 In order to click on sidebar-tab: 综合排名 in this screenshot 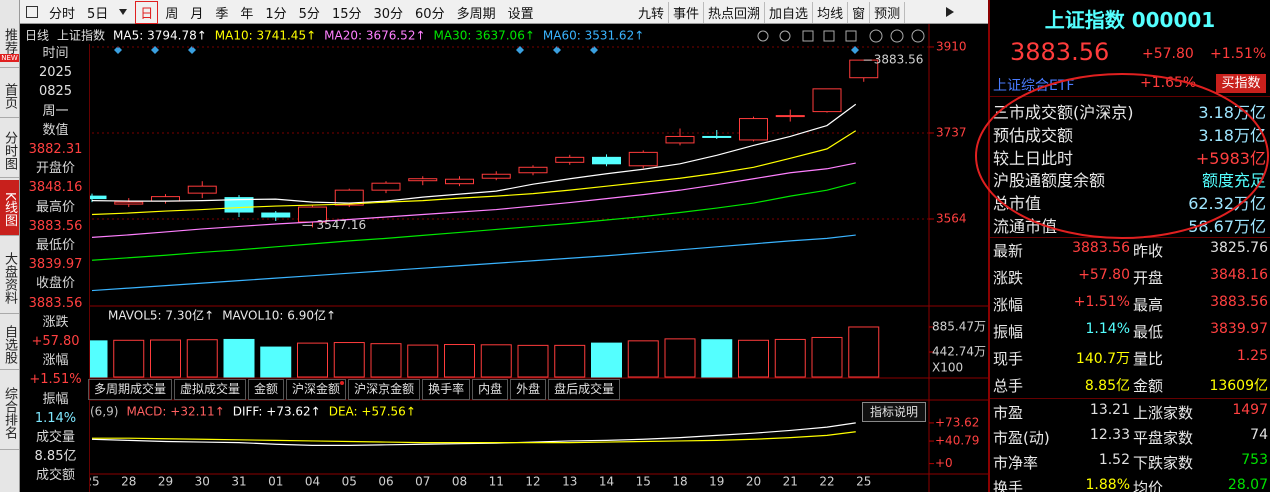, I will do `click(9, 411)`.